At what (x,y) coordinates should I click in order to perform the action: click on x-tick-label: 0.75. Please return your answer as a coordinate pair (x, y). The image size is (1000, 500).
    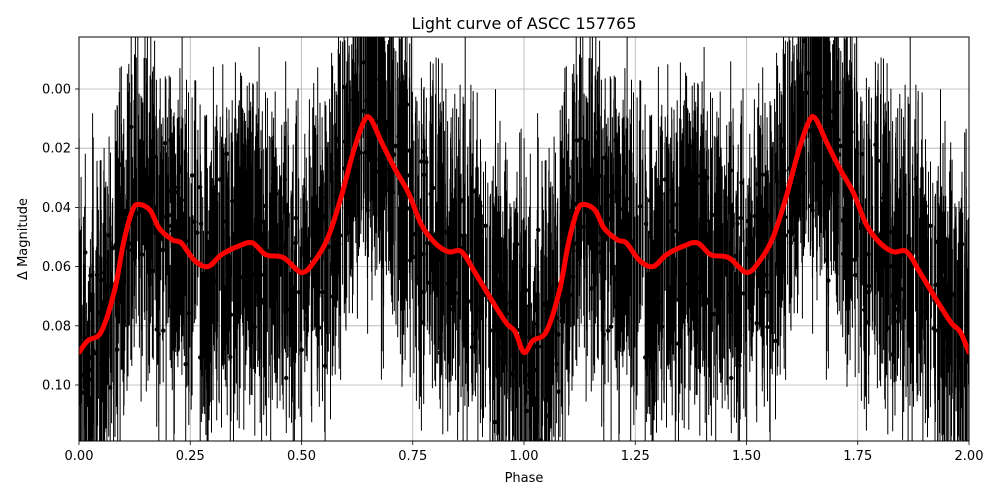
    Looking at the image, I should click on (412, 456).